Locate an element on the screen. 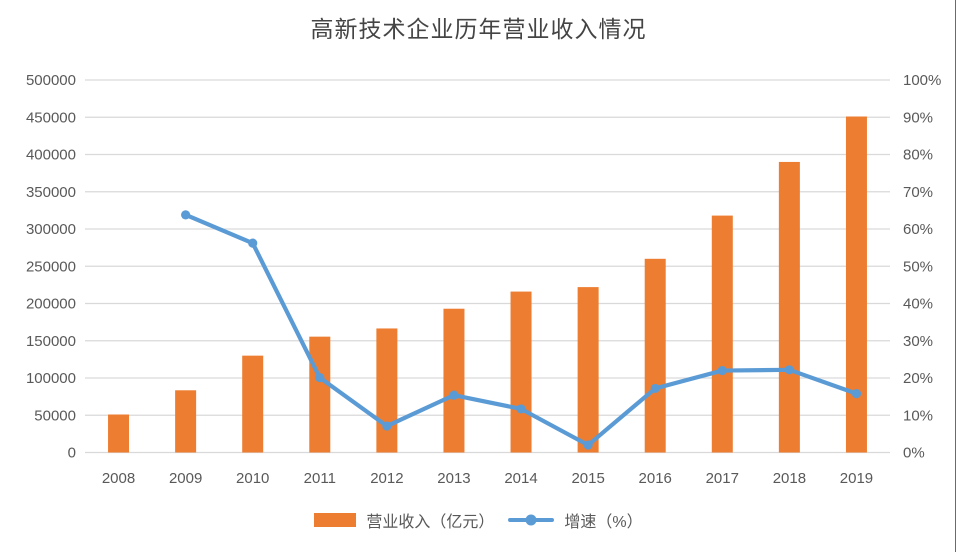 The image size is (957, 552). right-axis-tick-label: 60% is located at coordinates (918, 229).